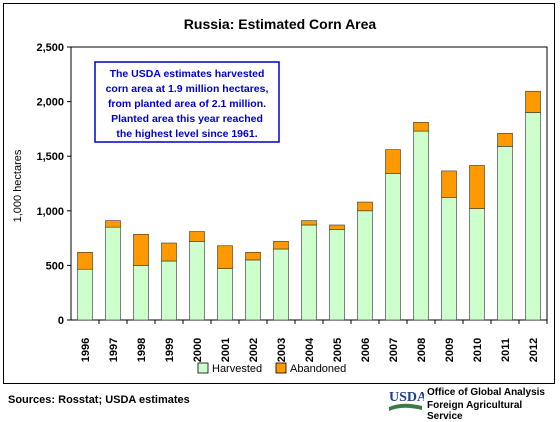 This screenshot has width=560, height=422. What do you see at coordinates (225, 257) in the screenshot?
I see `bar-abandoned-2001` at bounding box center [225, 257].